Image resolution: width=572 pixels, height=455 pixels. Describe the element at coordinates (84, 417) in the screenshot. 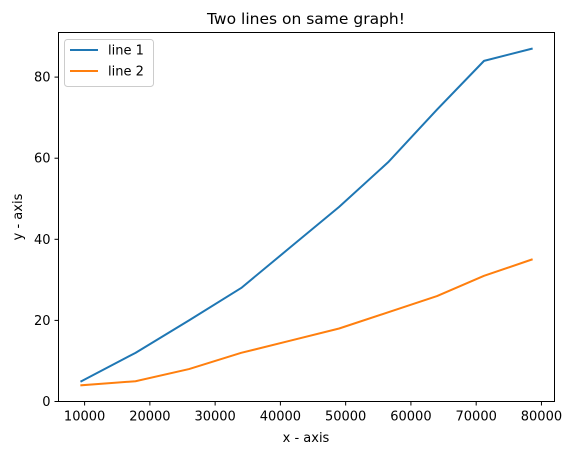

I see `x-tick-label: 10000` at that location.